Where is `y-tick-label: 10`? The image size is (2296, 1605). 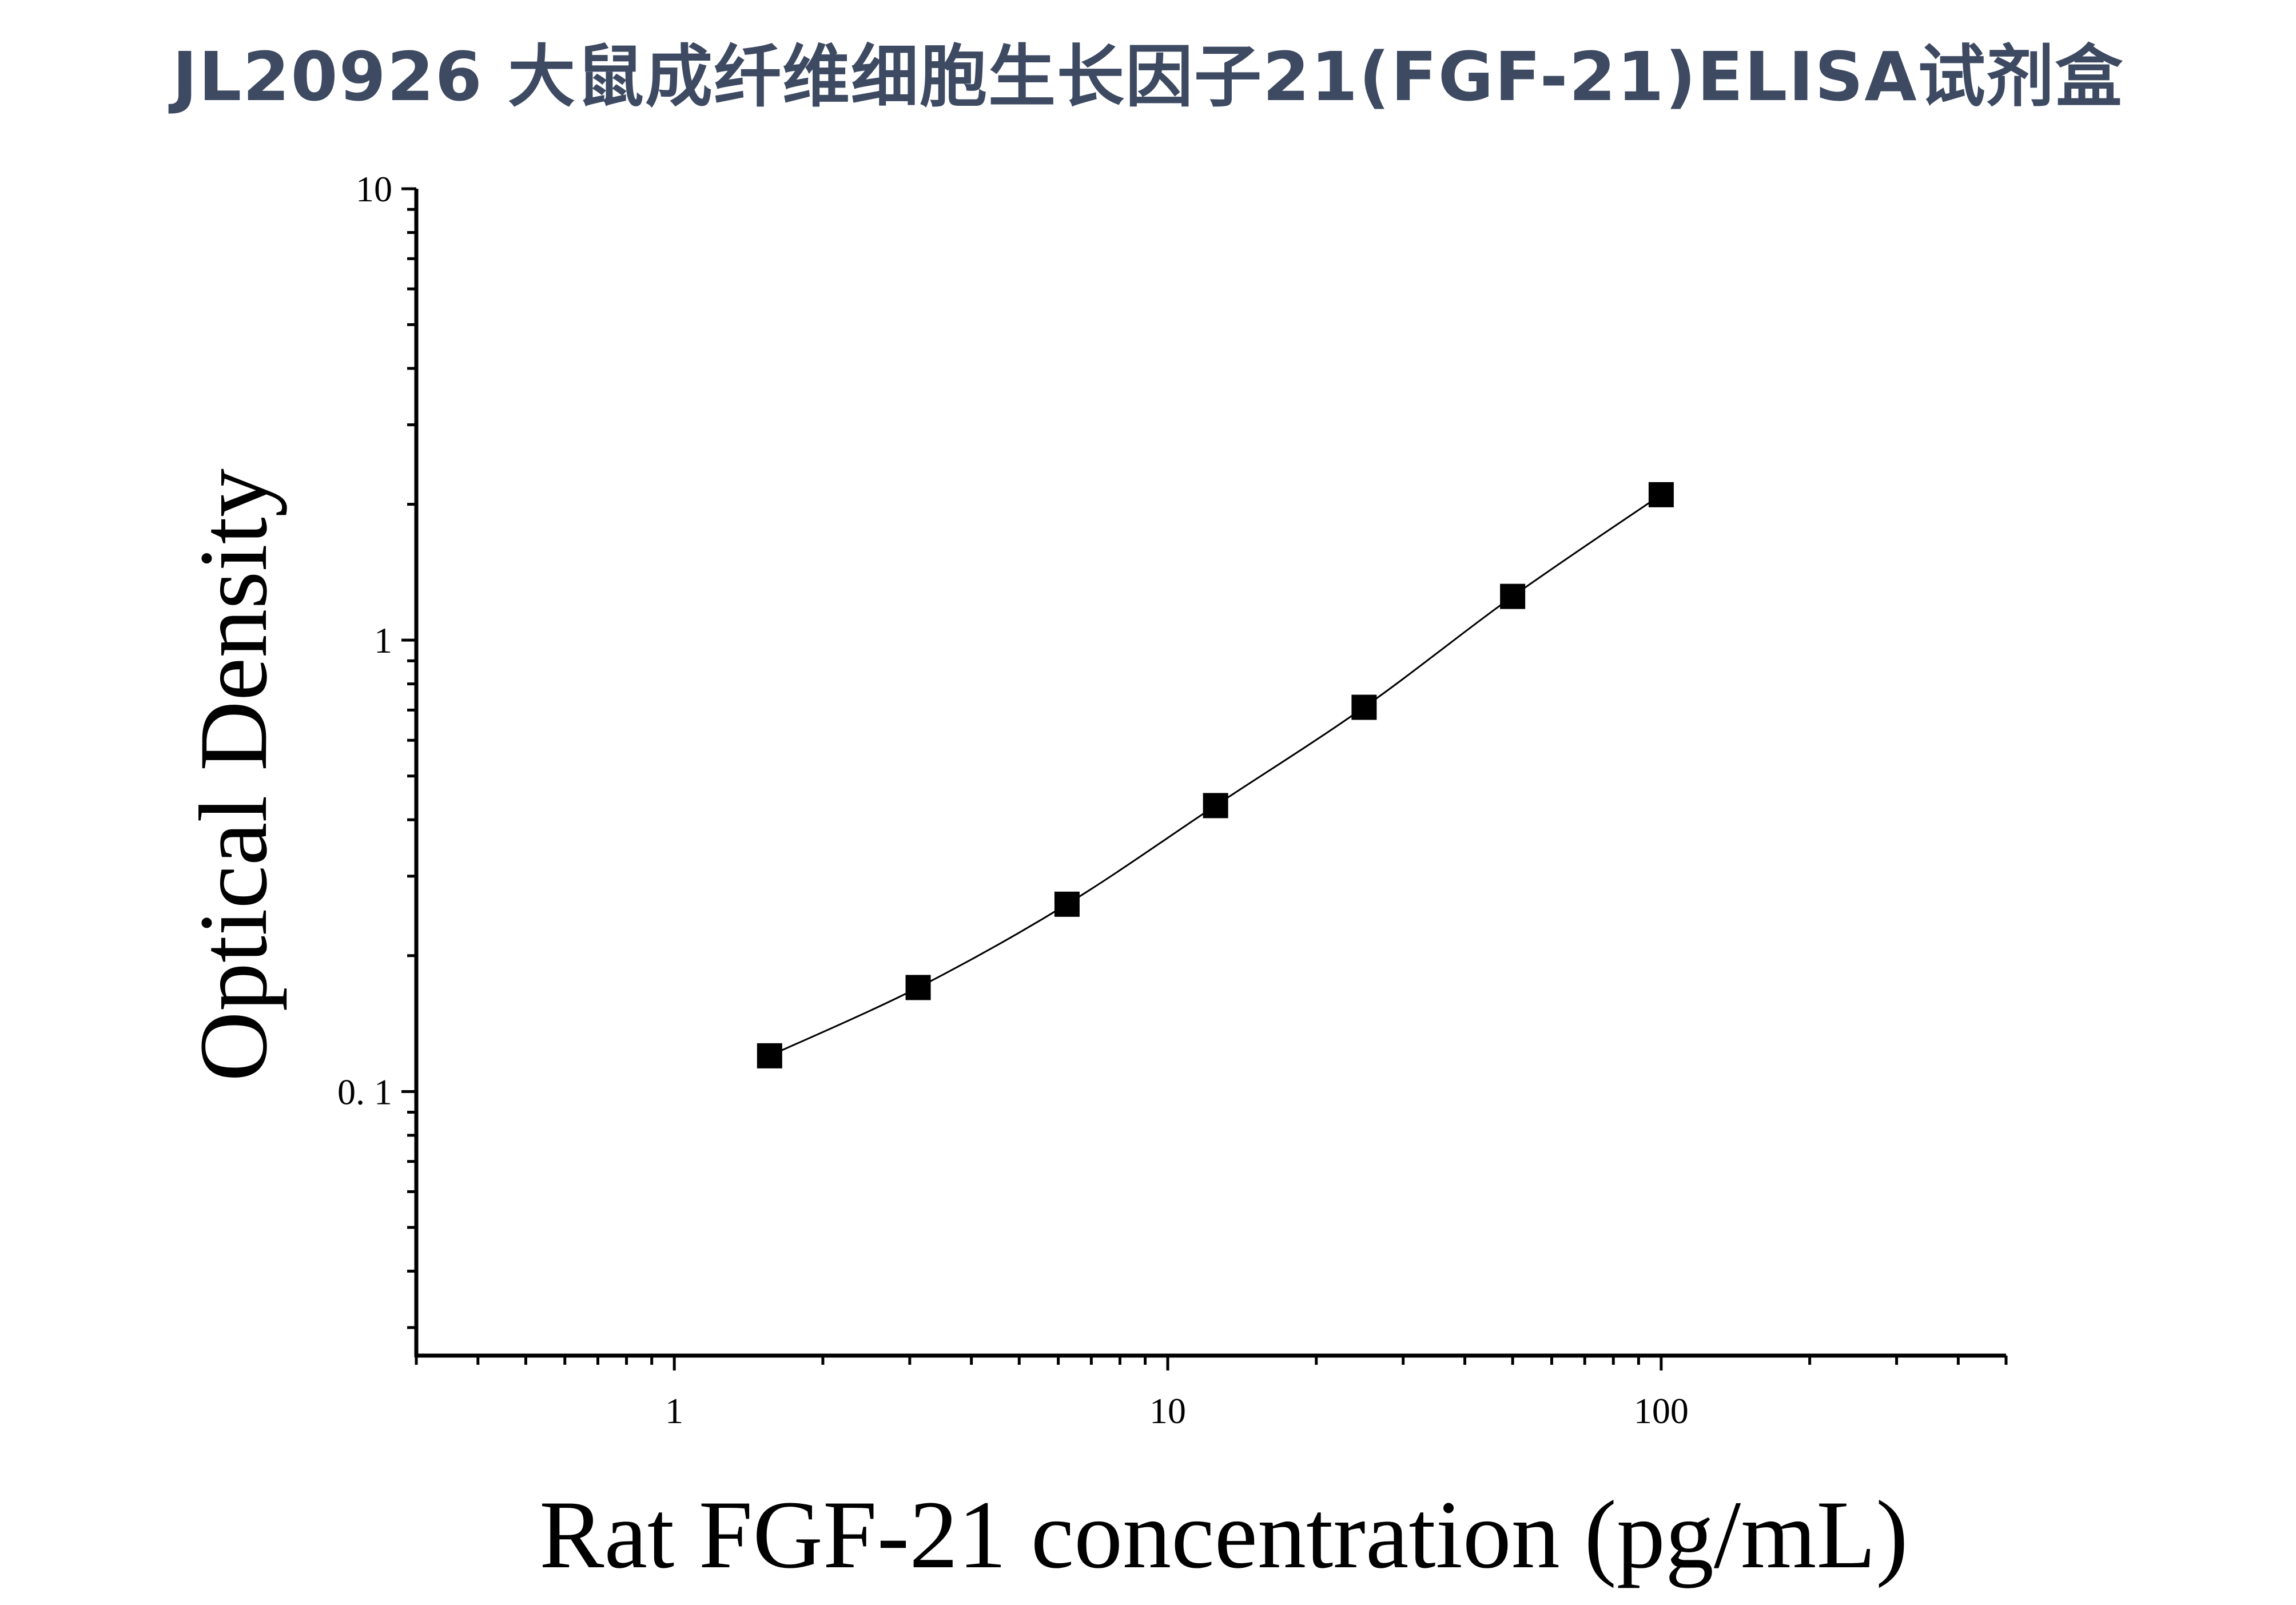
y-tick-label: 10 is located at coordinates (374, 189).